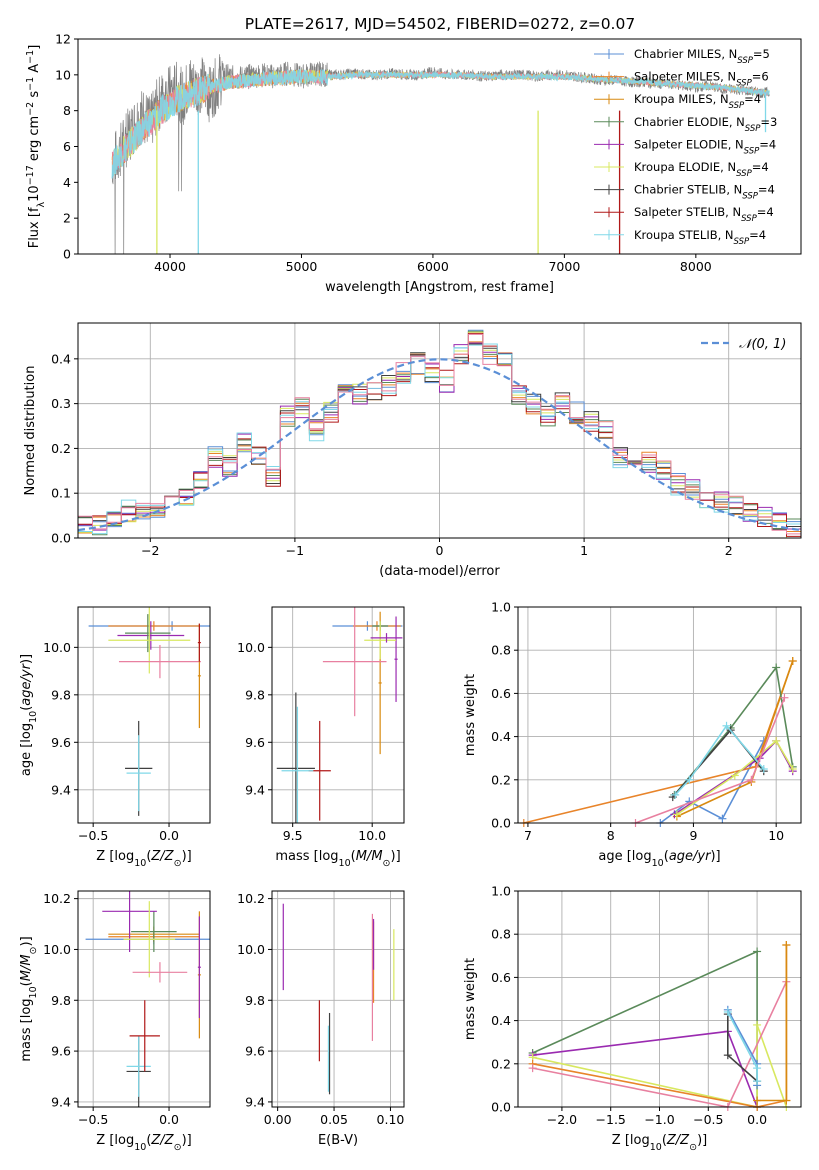 The image size is (819, 1170). I want to click on axis-label-part: Normed distribution, so click(30, 431).